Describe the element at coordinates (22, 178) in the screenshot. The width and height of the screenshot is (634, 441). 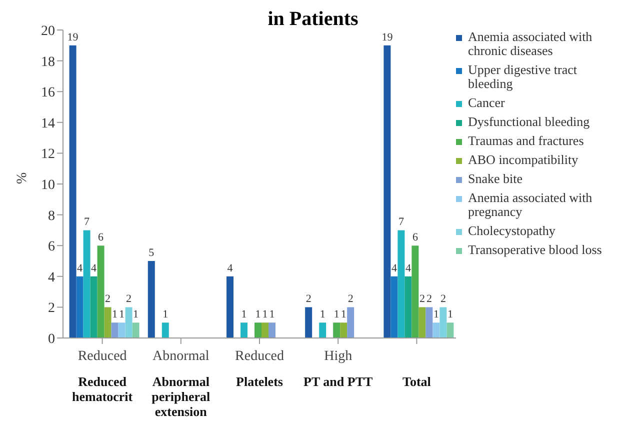
I see `y-axis-title: %` at that location.